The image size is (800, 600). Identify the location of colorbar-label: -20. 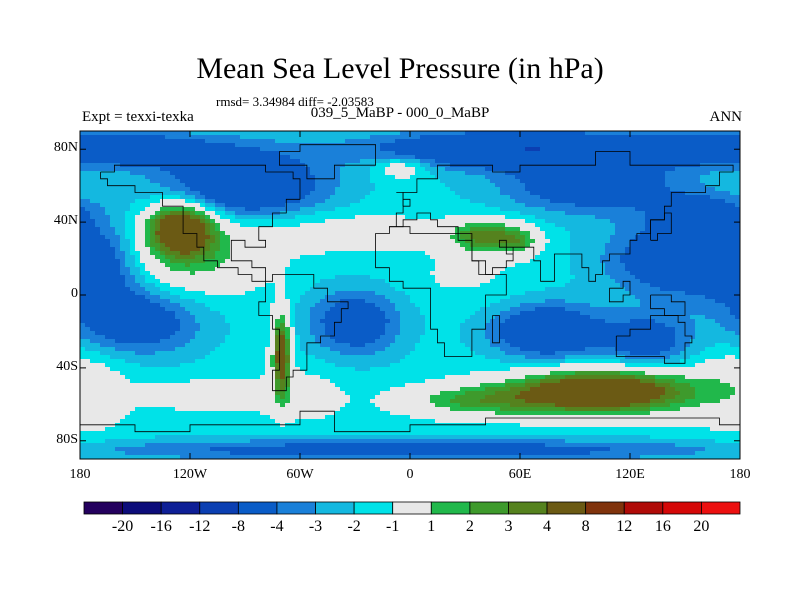
(122, 526).